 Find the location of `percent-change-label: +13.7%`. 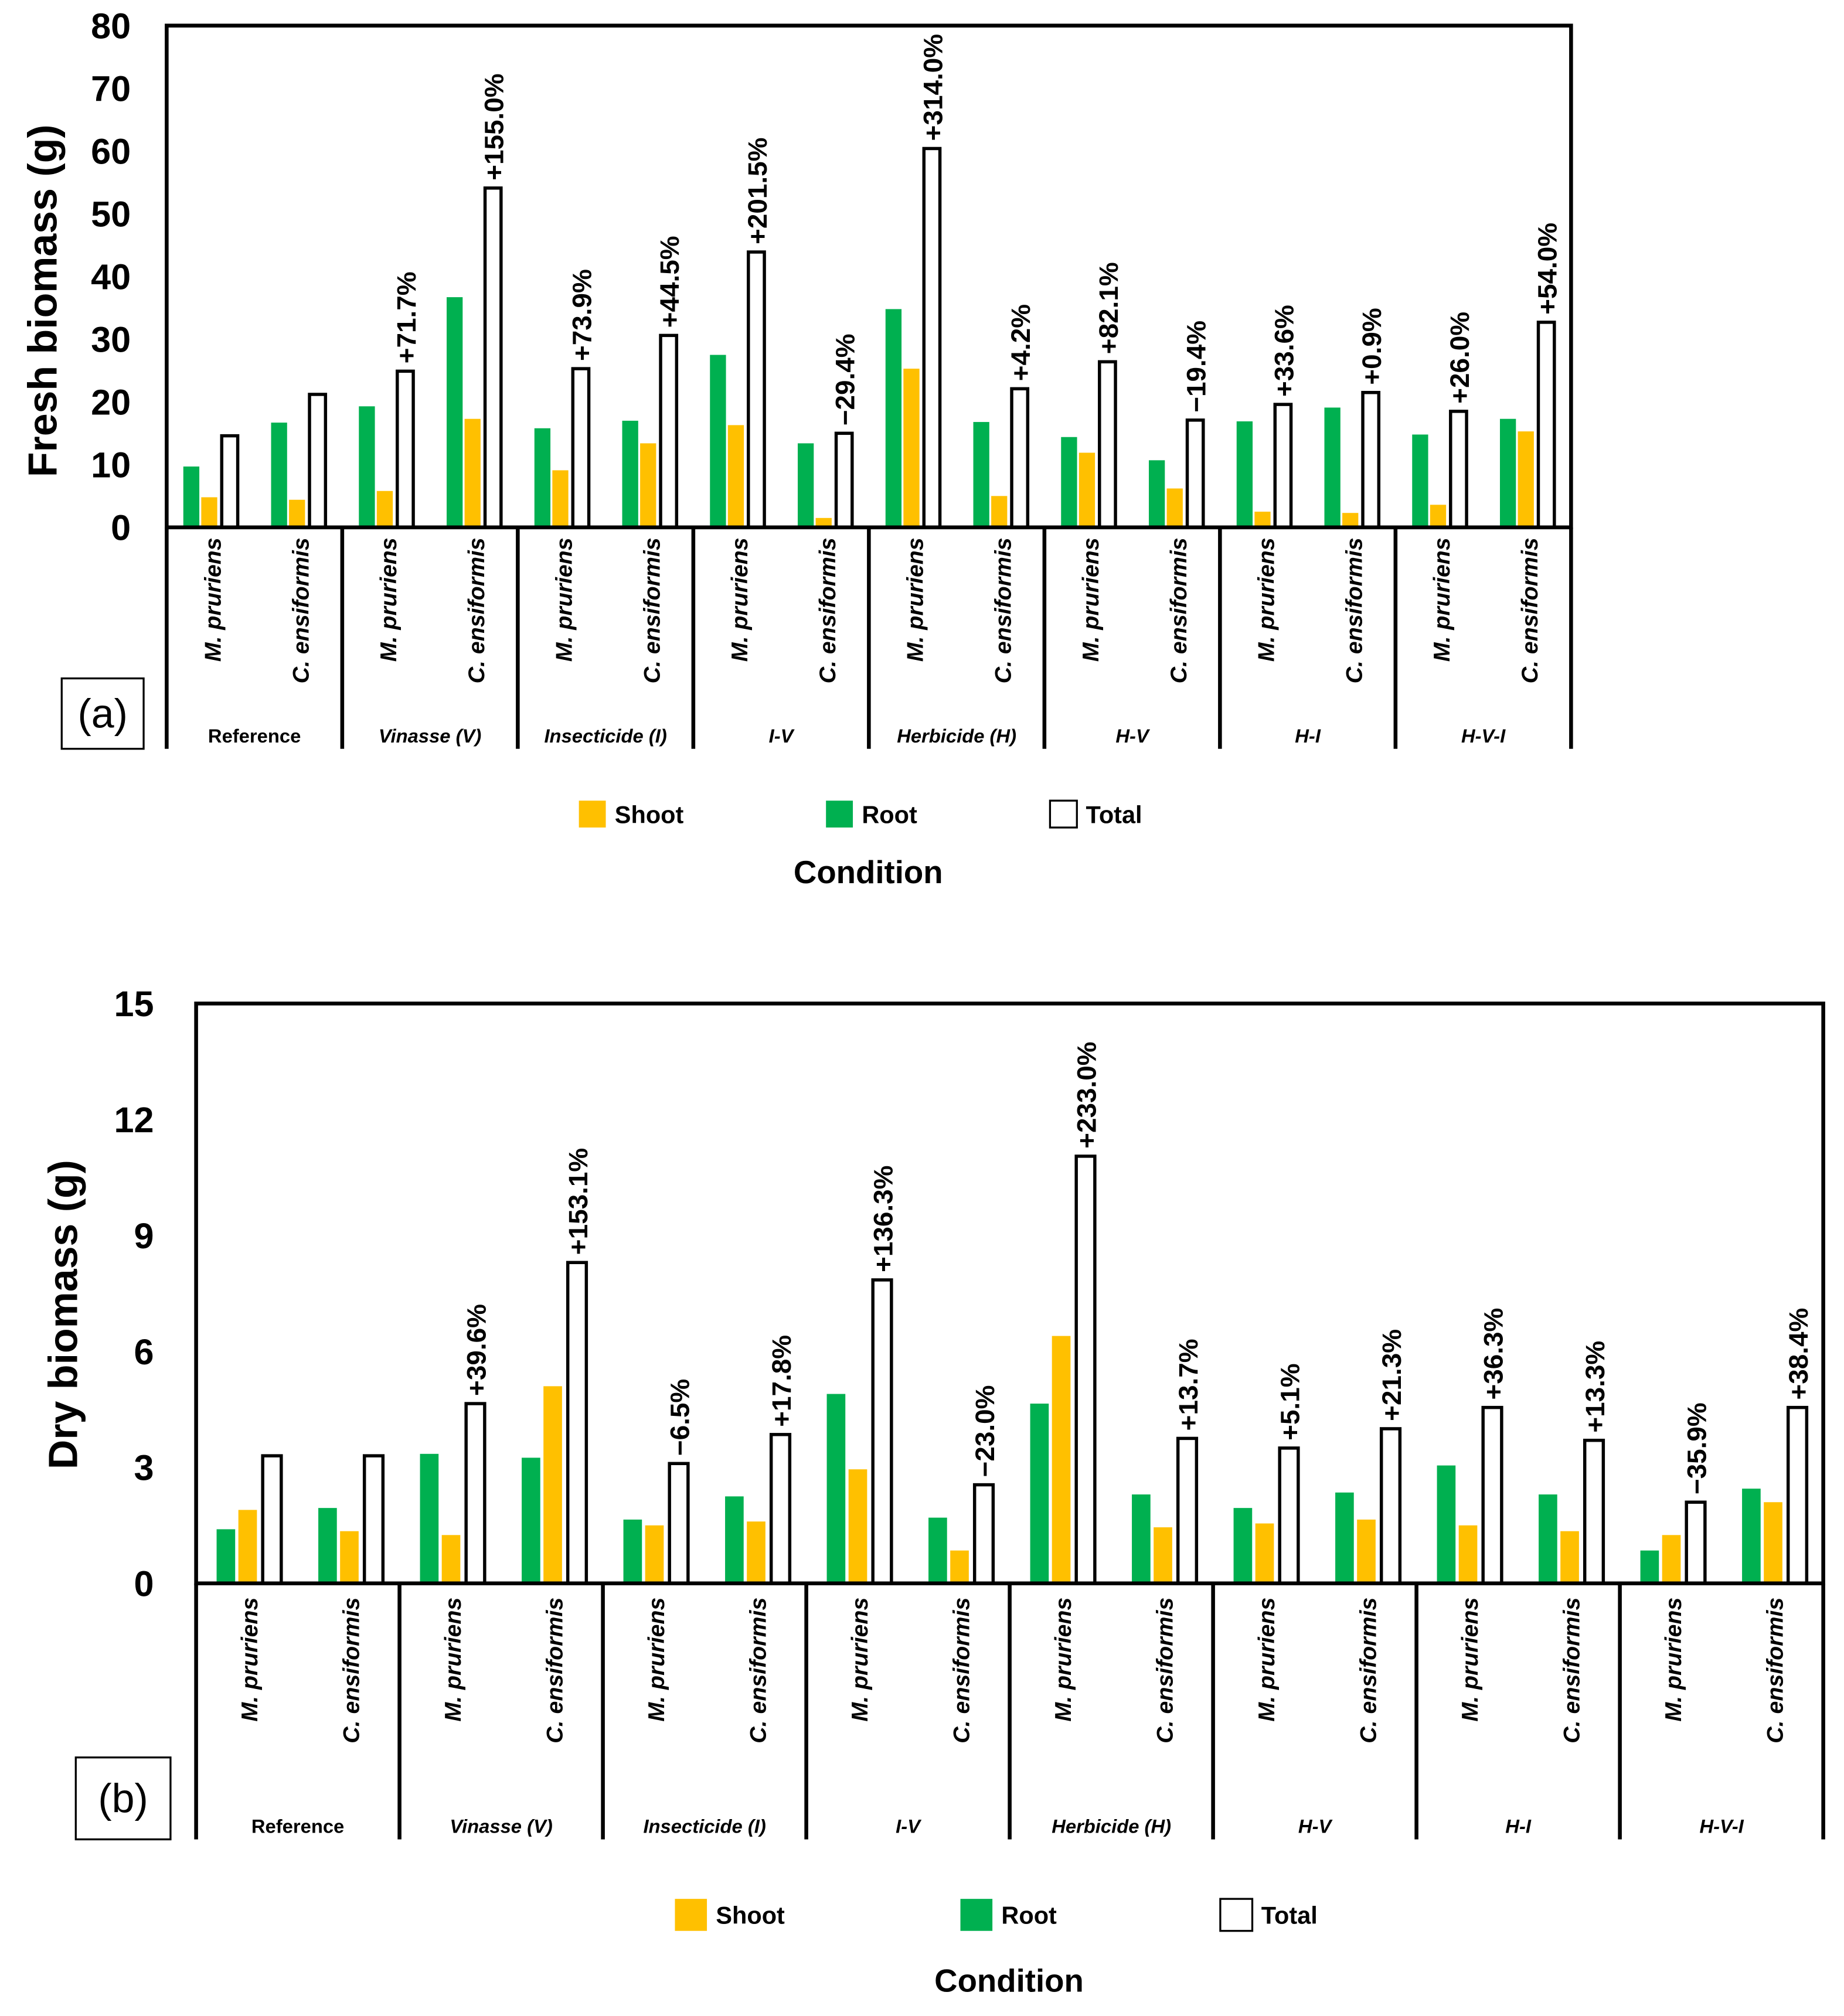

percent-change-label: +13.7% is located at coordinates (1188, 1385).